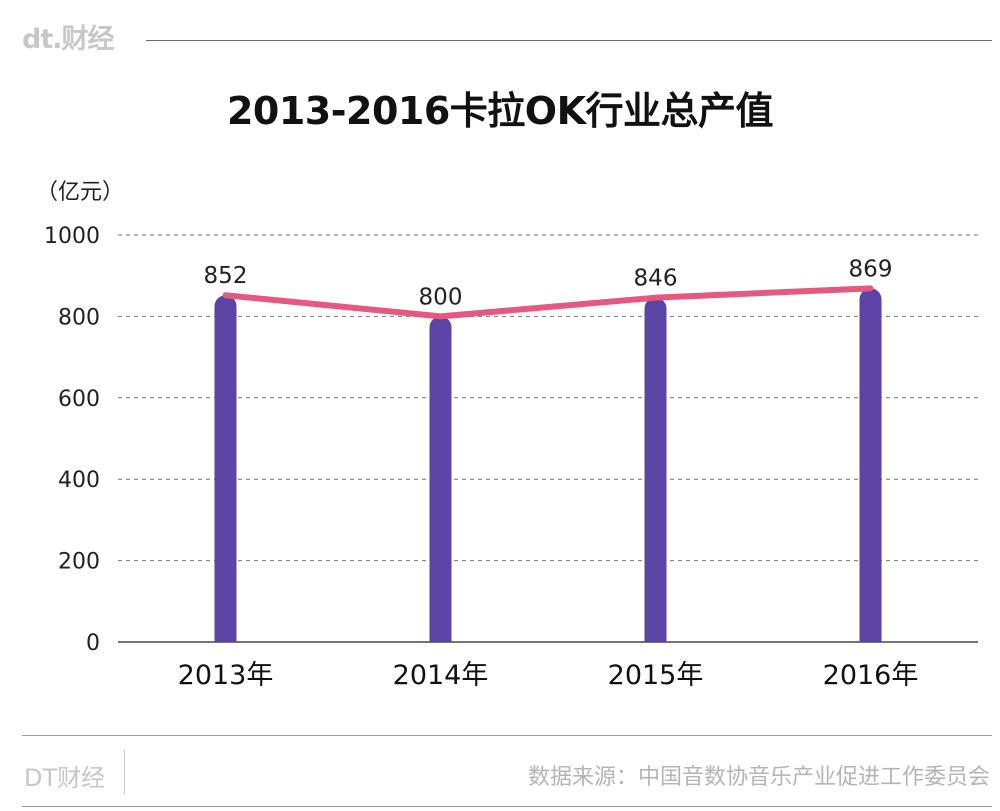 The image size is (1000, 811). Describe the element at coordinates (440, 479) in the screenshot. I see `bar-2014年` at that location.